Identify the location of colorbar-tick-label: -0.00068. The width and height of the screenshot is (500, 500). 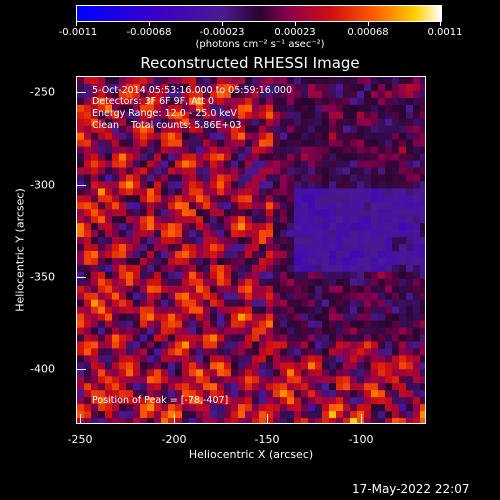
(149, 32).